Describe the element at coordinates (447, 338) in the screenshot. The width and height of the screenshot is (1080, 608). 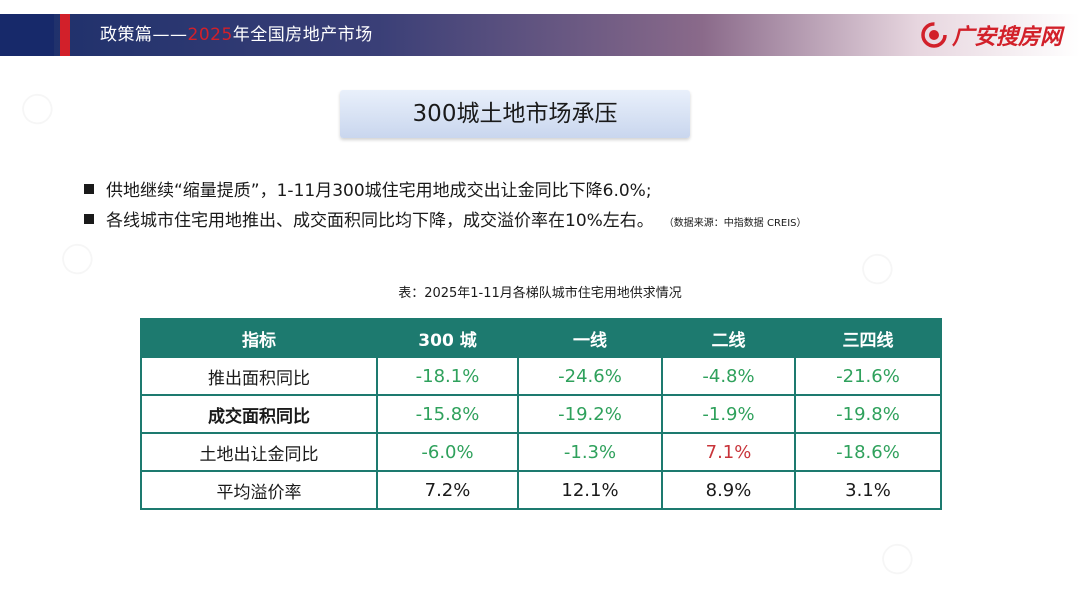
I see `header-cell: 300 城` at that location.